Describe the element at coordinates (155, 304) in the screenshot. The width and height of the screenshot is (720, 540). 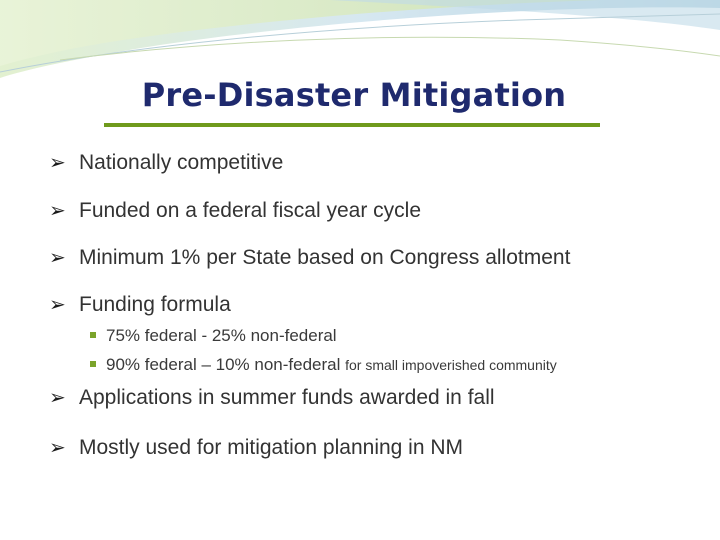
I see `bullet-text: Funding formula` at that location.